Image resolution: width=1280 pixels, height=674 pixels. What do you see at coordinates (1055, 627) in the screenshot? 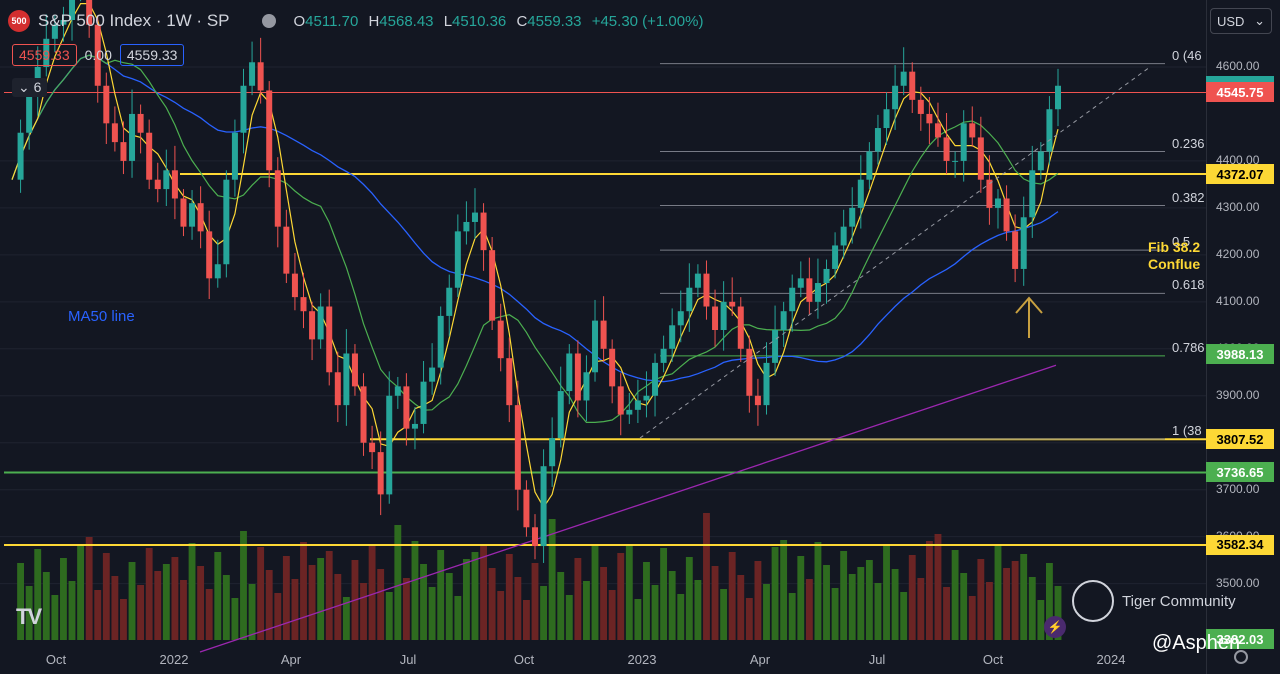
I see `bolt-icon: ⚡` at bounding box center [1055, 627].